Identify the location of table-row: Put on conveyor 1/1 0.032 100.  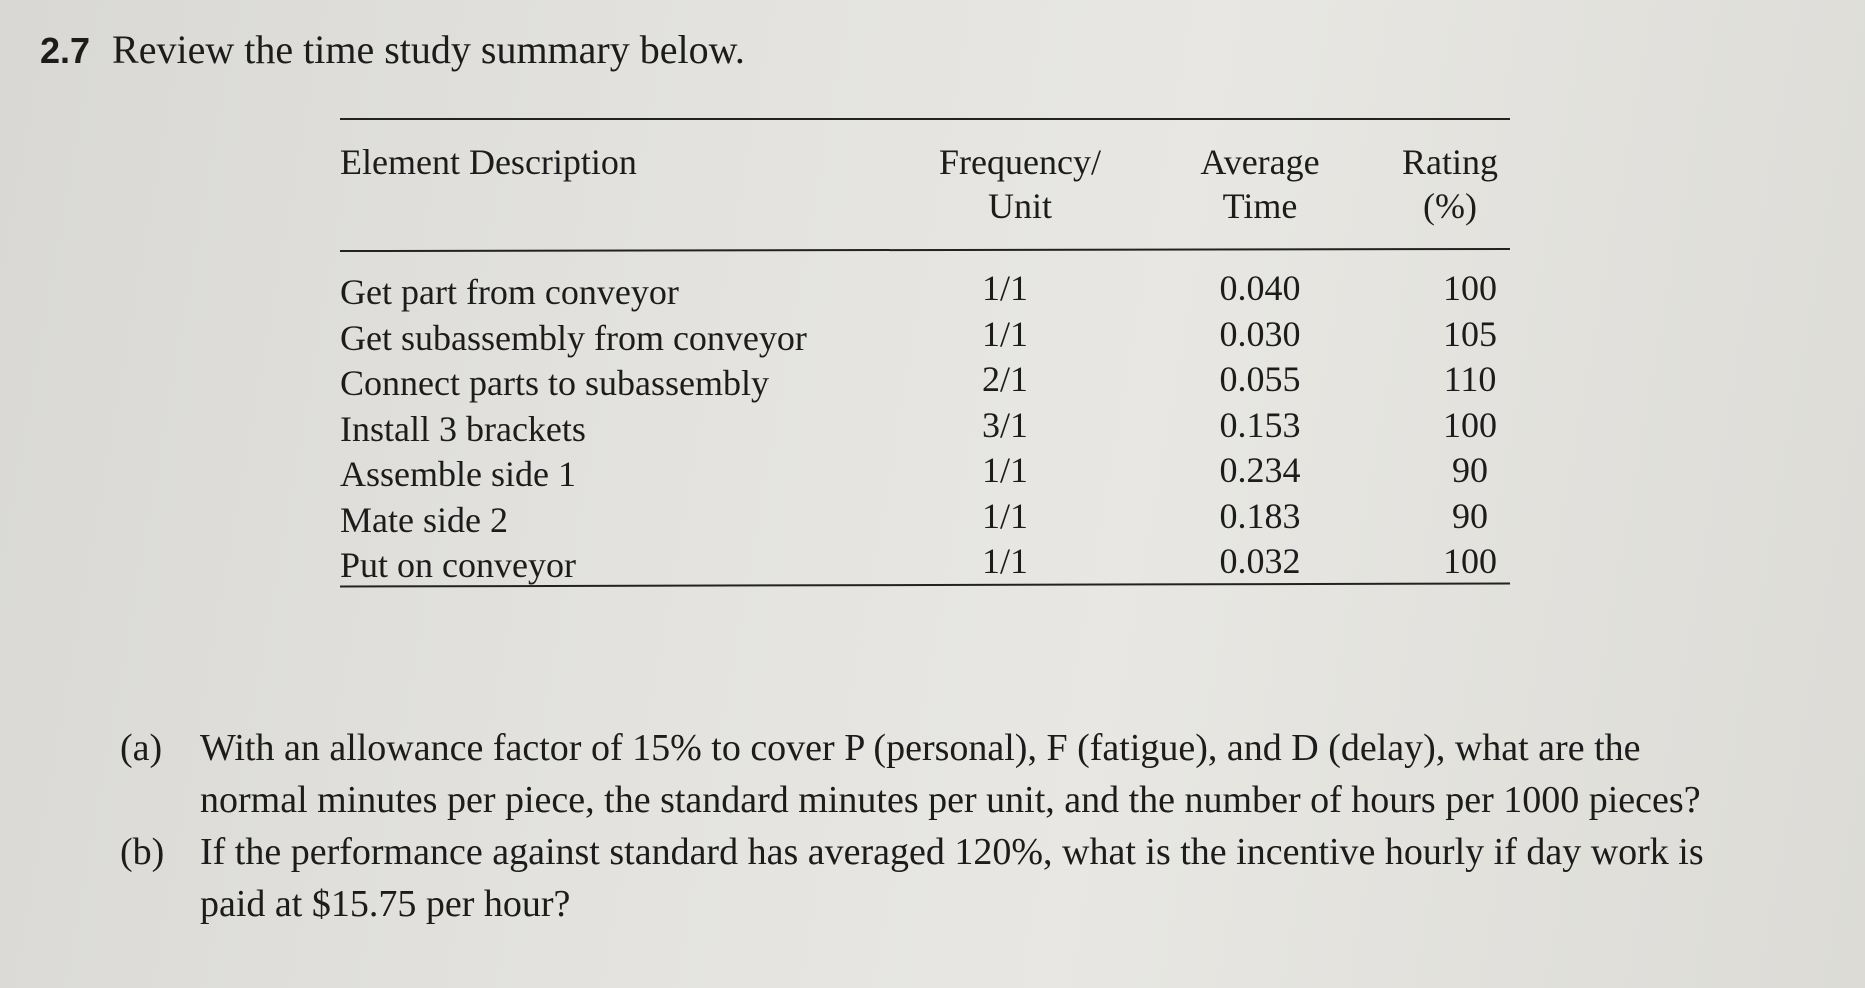
(940, 562).